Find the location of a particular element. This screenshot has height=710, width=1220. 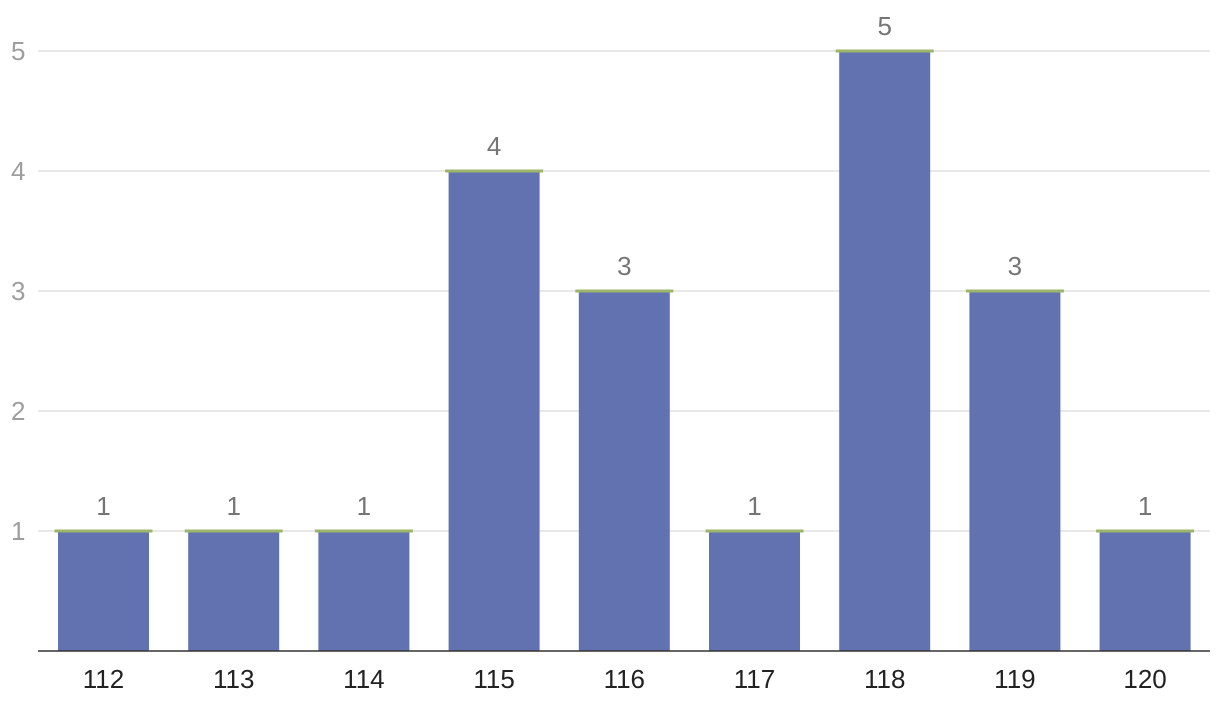

x-tick-label-117: 117 is located at coordinates (754, 679).